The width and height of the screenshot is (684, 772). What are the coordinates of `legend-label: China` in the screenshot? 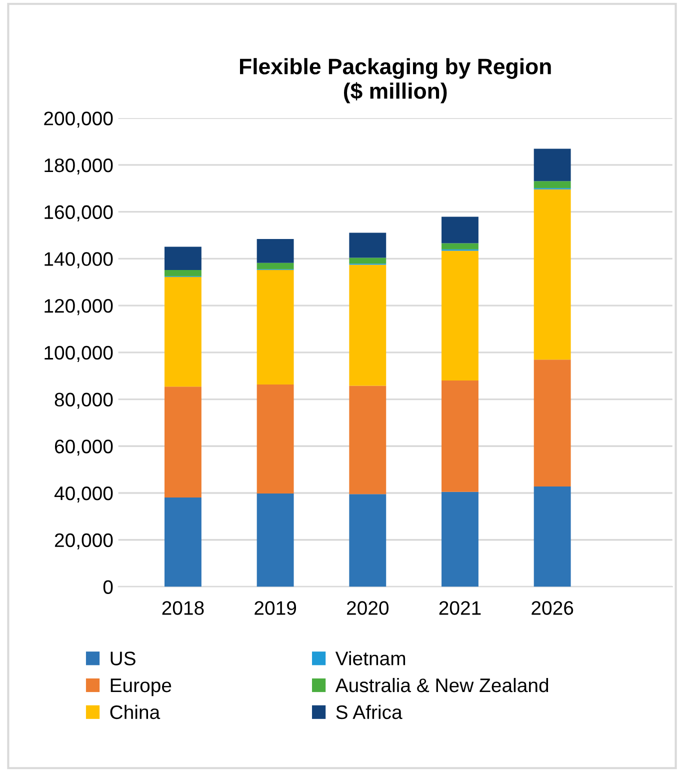 It's located at (135, 712).